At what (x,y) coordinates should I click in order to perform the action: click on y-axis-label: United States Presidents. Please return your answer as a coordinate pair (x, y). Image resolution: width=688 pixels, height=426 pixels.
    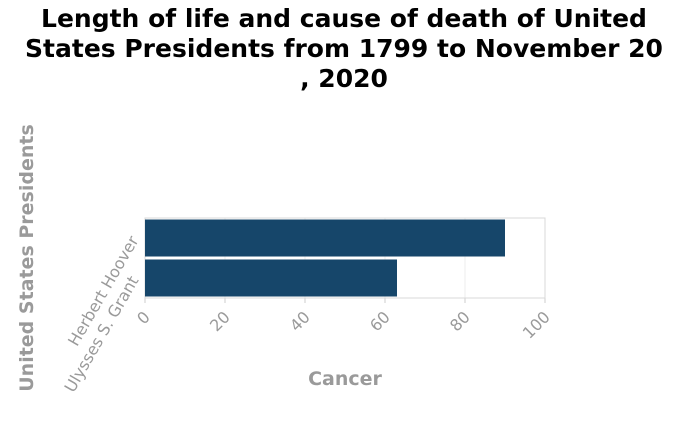
    Looking at the image, I should click on (27, 258).